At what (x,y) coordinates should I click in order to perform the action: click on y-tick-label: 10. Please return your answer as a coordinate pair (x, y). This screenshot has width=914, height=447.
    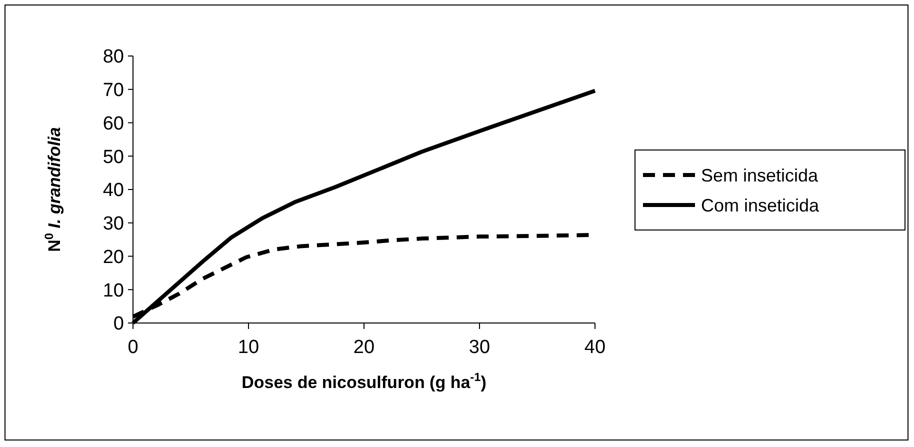
    Looking at the image, I should click on (113, 291).